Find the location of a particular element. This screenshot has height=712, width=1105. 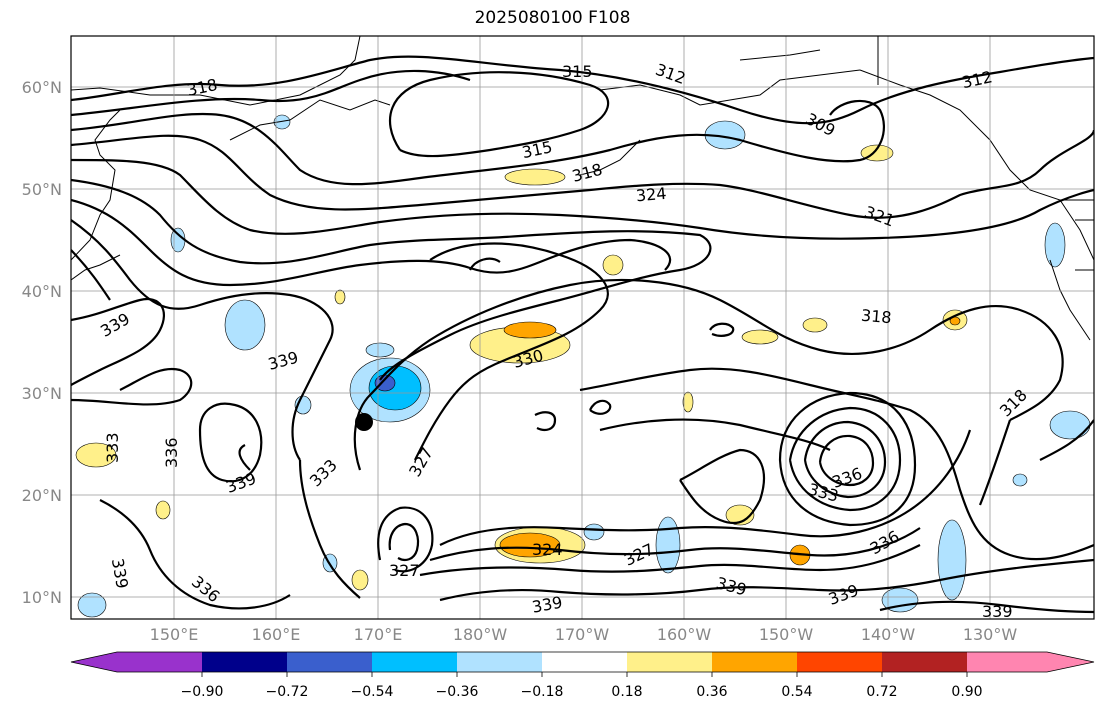

lat-label-20n: 20°N is located at coordinates (41, 495).